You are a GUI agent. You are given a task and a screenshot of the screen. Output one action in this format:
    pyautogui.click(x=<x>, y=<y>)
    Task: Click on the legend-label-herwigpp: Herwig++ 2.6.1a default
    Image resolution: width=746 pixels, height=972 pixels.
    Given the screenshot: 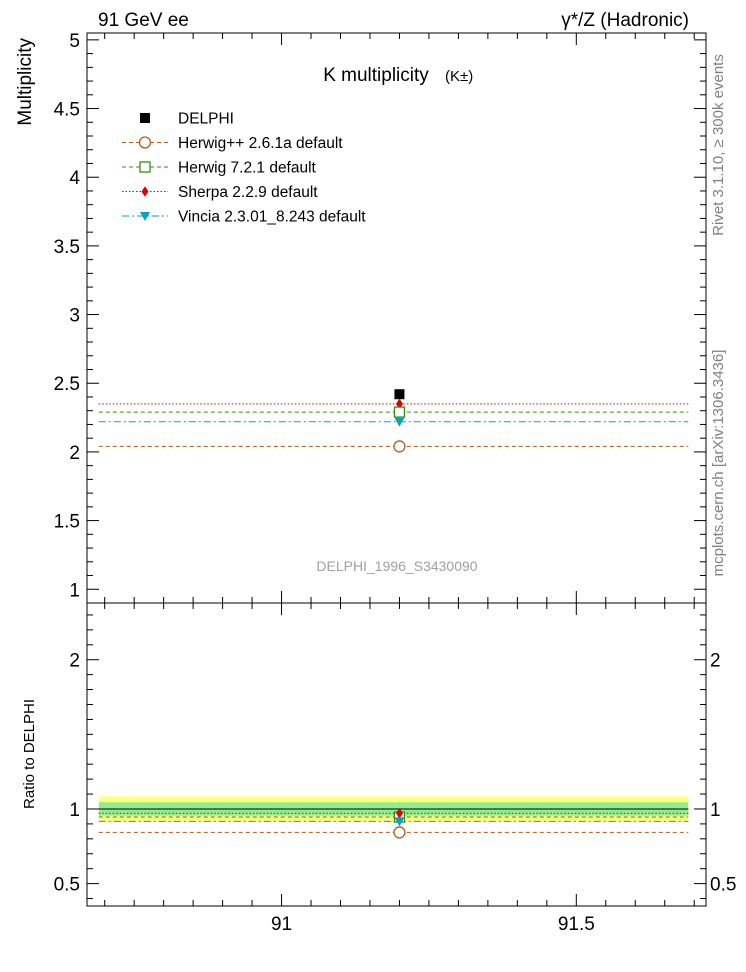 What is the action you would take?
    pyautogui.click(x=260, y=143)
    